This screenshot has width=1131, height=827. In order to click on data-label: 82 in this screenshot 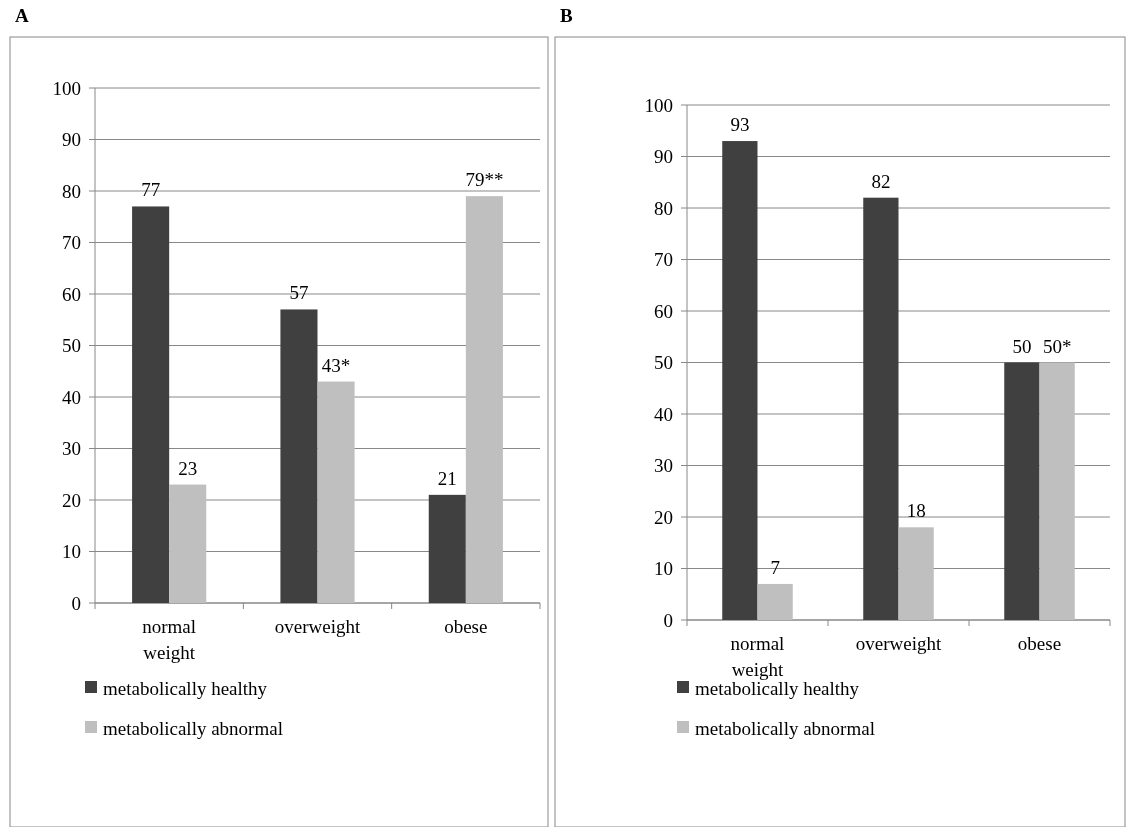, I will do `click(881, 181)`.